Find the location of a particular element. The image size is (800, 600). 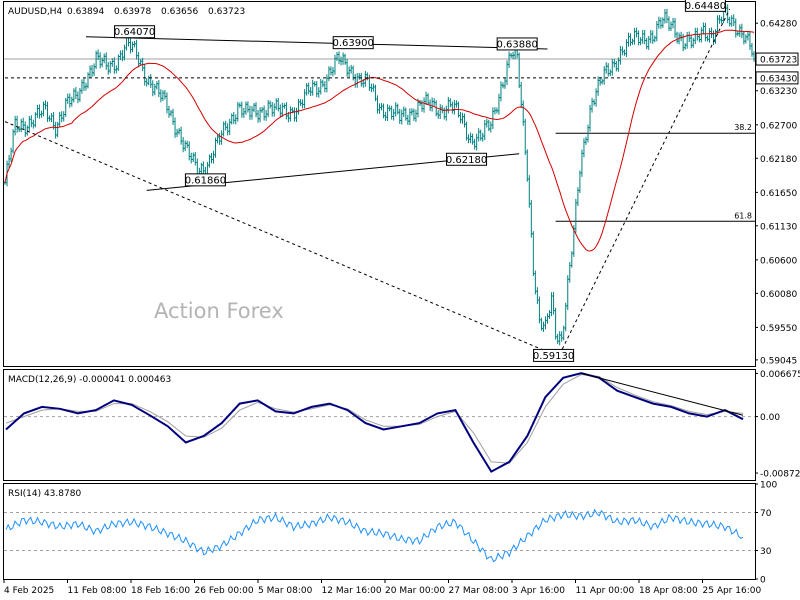

close-value: 0.63723 is located at coordinates (226, 12).